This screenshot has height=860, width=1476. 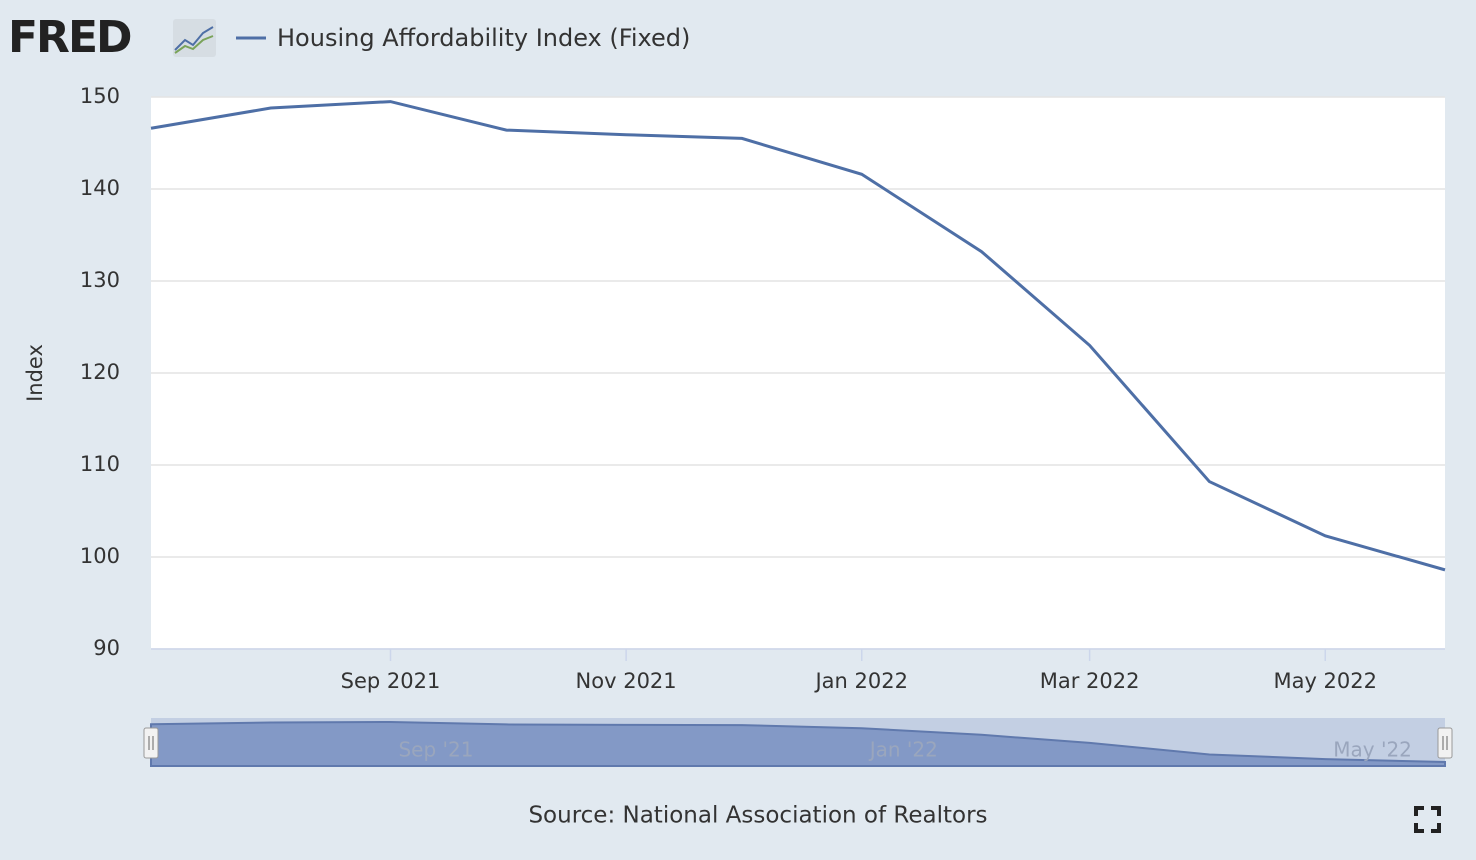 I want to click on x-tick-label: Jan 2022, so click(x=860, y=681).